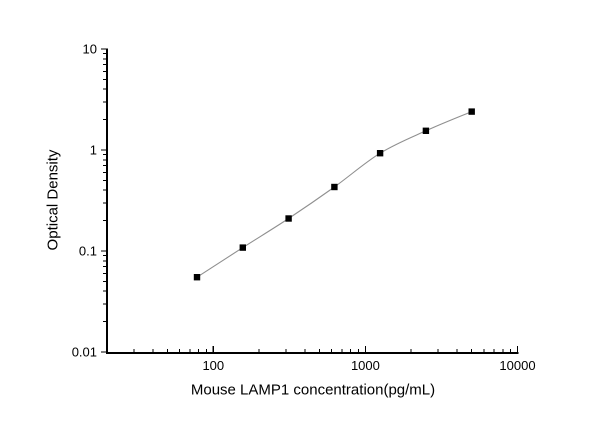 The width and height of the screenshot is (600, 424). I want to click on y-axis-title: Optical Density, so click(53, 200).